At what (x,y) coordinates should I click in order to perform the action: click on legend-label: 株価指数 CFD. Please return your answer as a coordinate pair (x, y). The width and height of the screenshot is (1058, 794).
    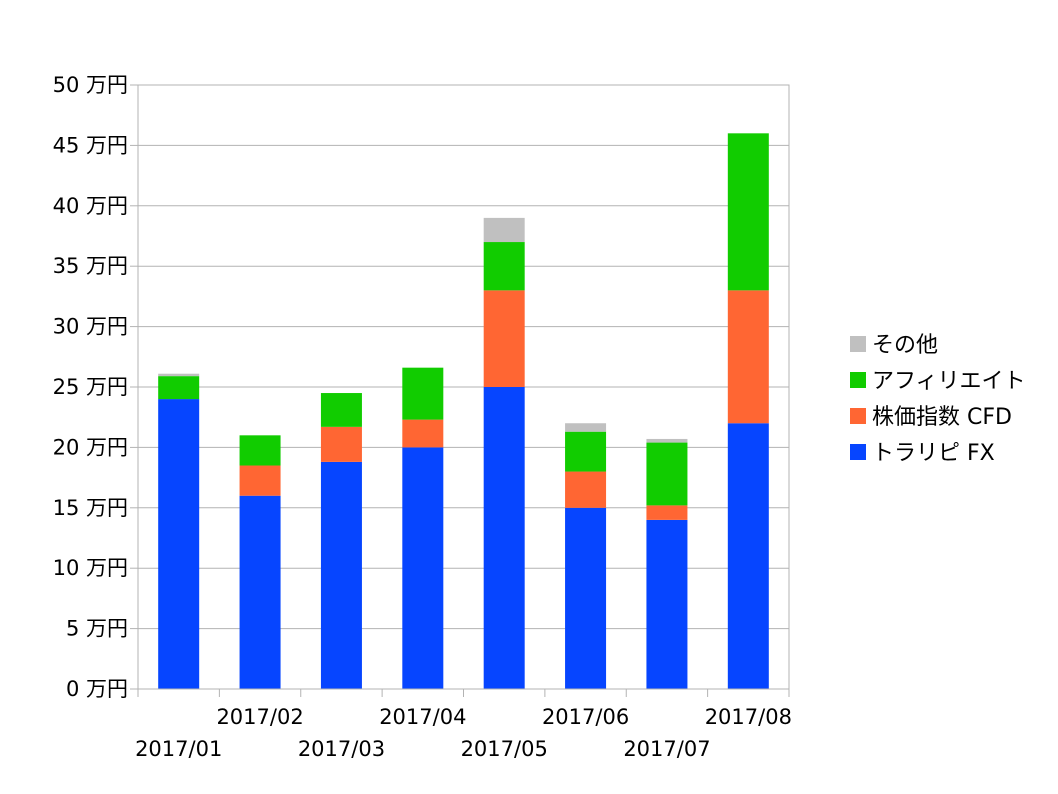
    Looking at the image, I should click on (942, 417).